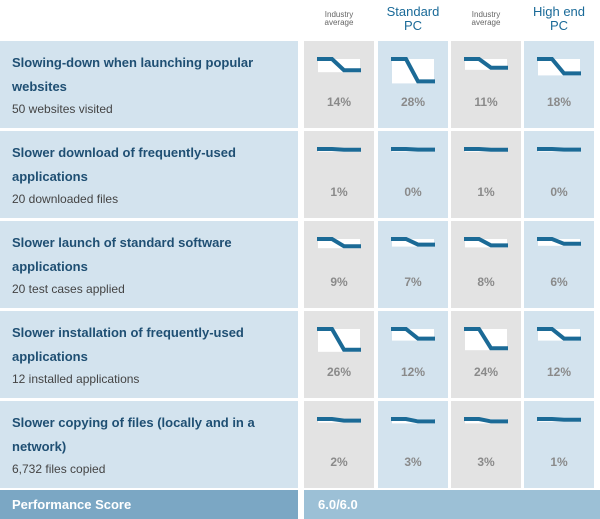 This screenshot has width=600, height=519. What do you see at coordinates (339, 22) in the screenshot?
I see `column-header-1-line-2: average` at bounding box center [339, 22].